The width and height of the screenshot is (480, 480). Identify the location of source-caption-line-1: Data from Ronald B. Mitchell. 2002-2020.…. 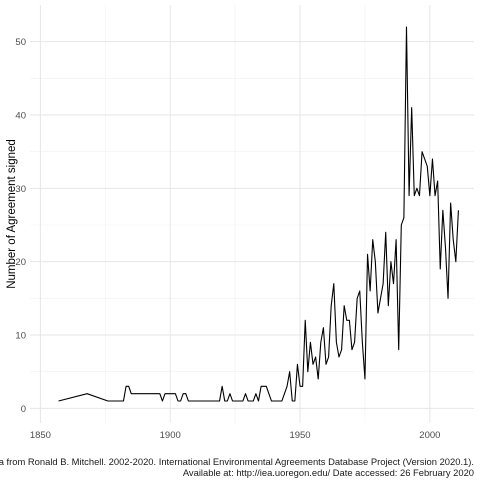
(237, 461).